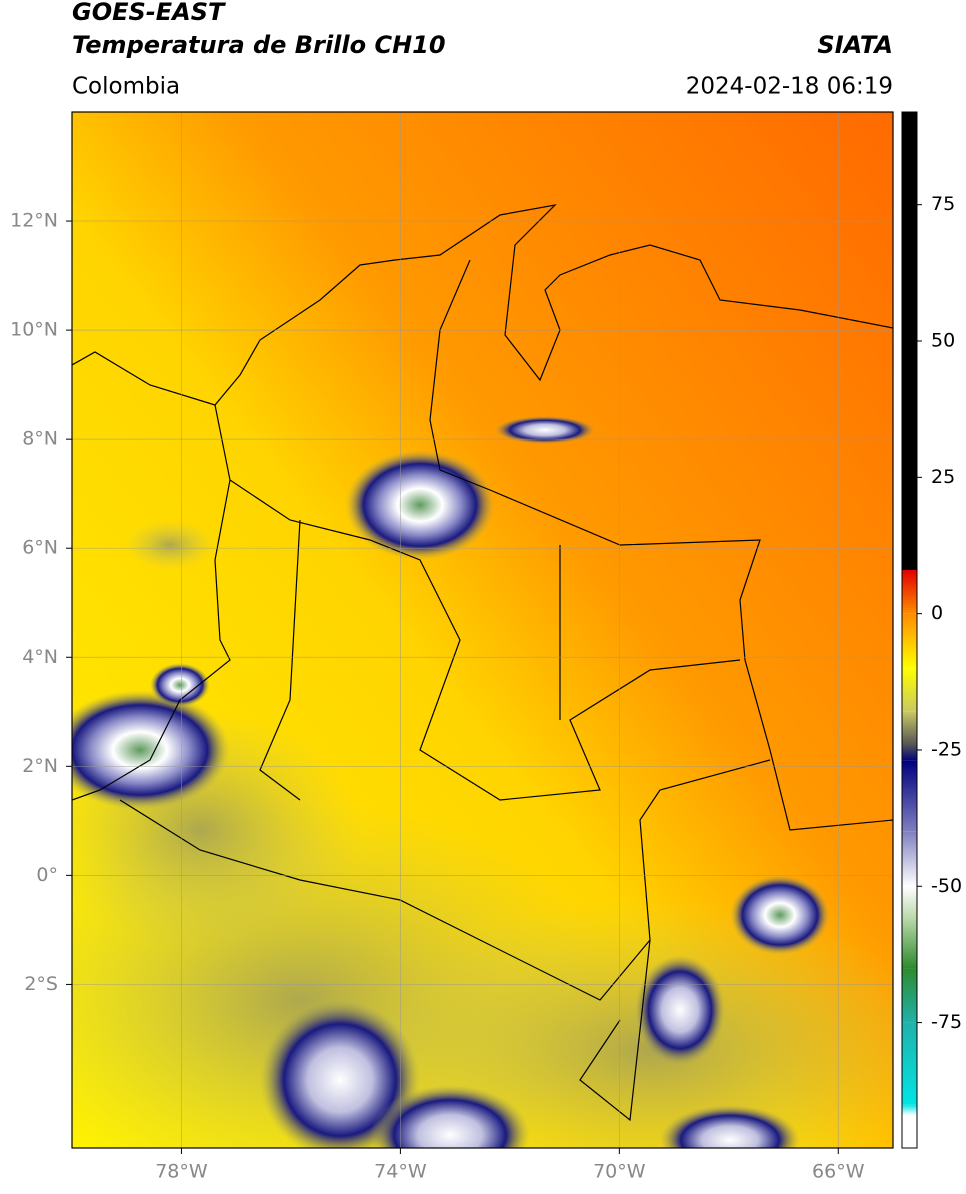  I want to click on y-tick-label: 2°S, so click(41, 984).